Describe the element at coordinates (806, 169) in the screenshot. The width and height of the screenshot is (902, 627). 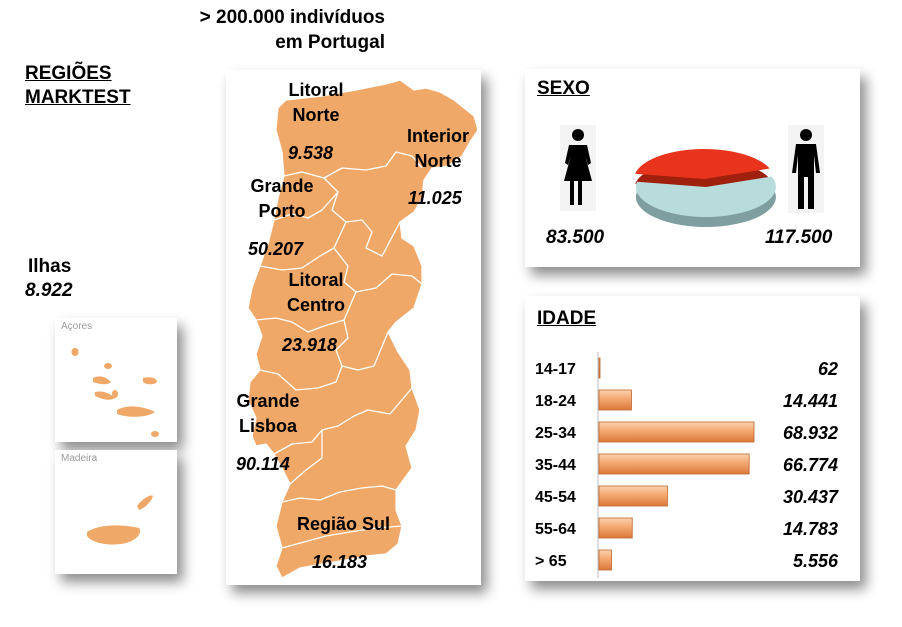
I see `male-icon` at that location.